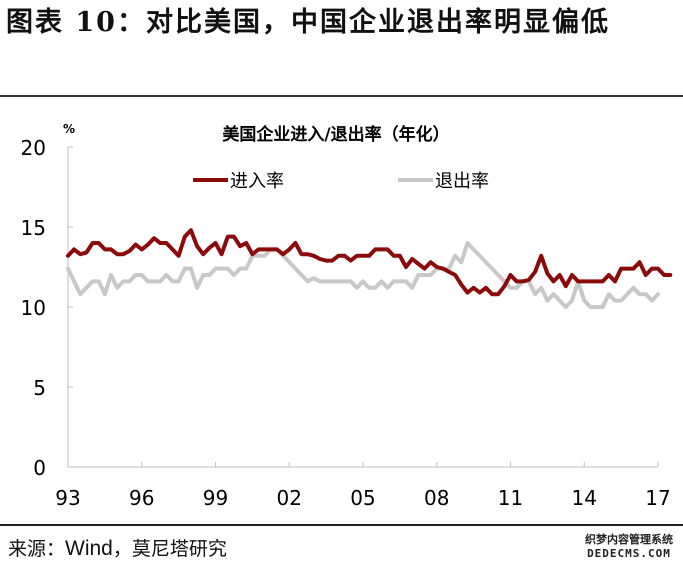  What do you see at coordinates (510, 498) in the screenshot?
I see `x-tick-label: 11` at bounding box center [510, 498].